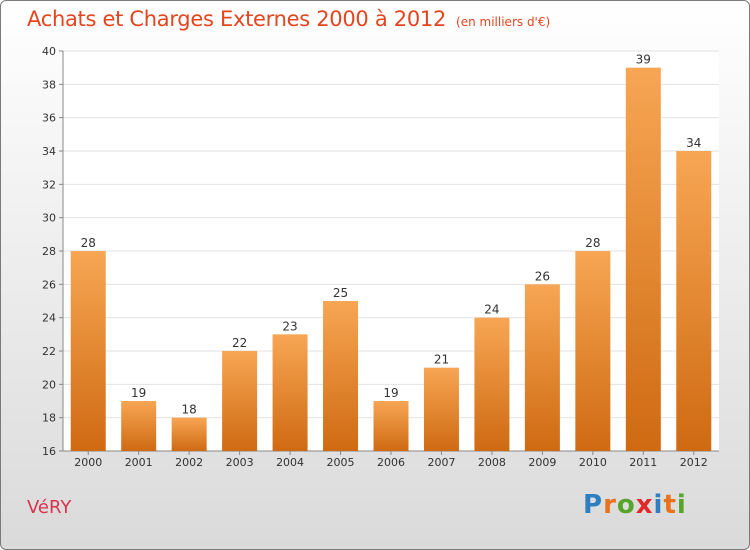 The height and width of the screenshot is (550, 750). I want to click on x-tick-label: 2006, so click(391, 462).